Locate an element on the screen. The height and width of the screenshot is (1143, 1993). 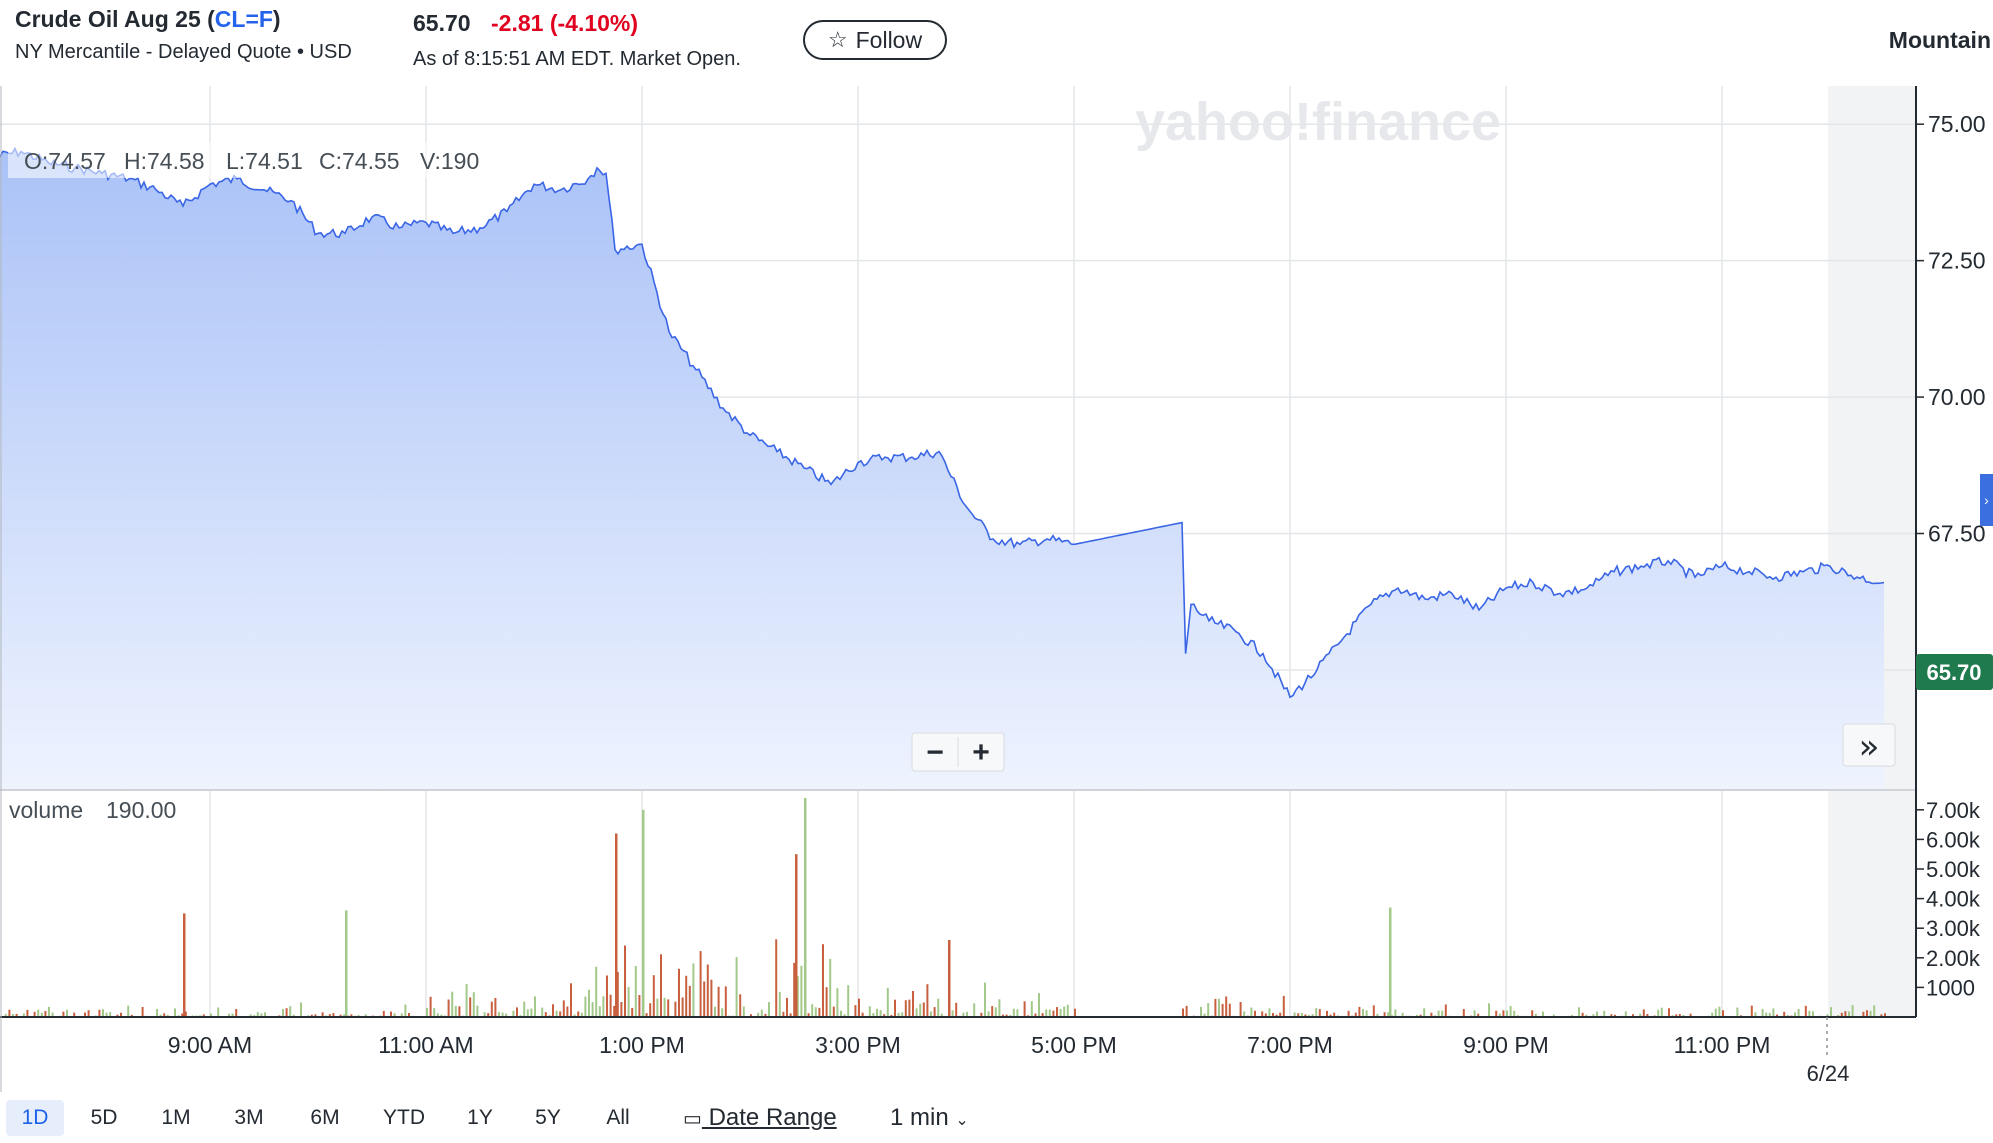
range-1m: 1M is located at coordinates (176, 1117).